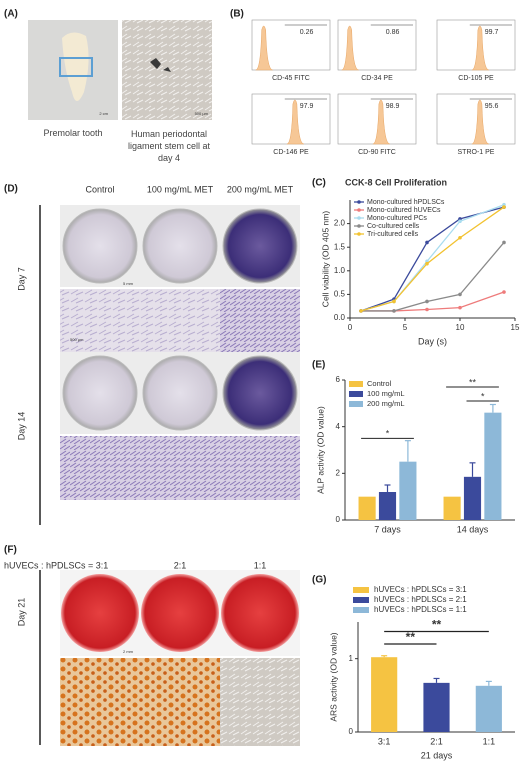 The height and width of the screenshot is (768, 530). Describe the element at coordinates (393, 106) in the screenshot. I see `gate-percent: 98.9` at that location.